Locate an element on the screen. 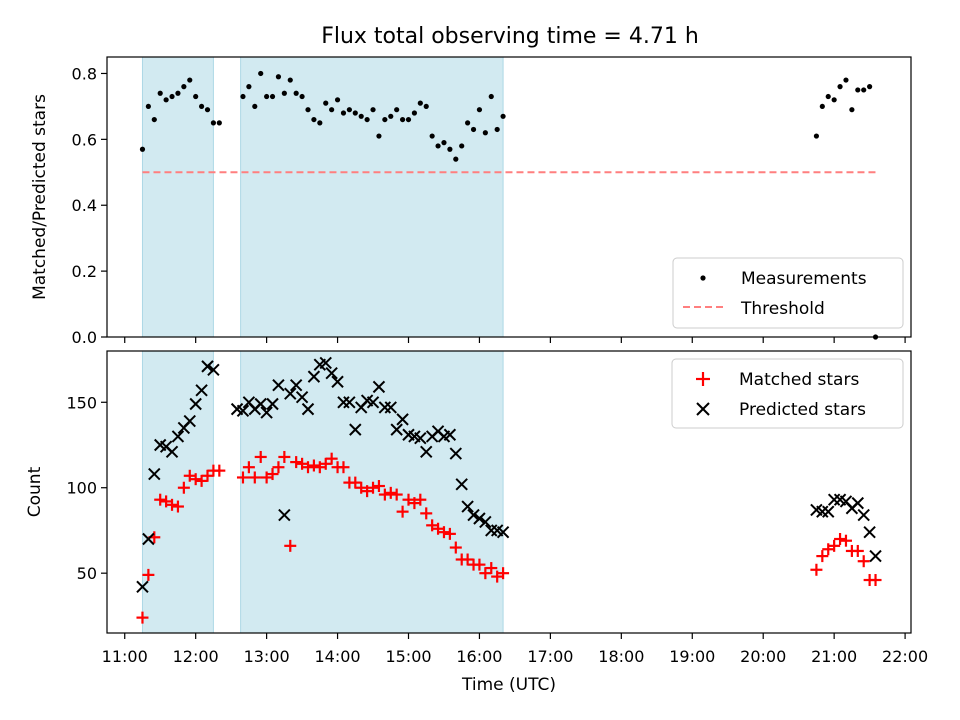 Image resolution: width=960 pixels, height=720 pixels. y-tick-label: 100 is located at coordinates (81, 488).